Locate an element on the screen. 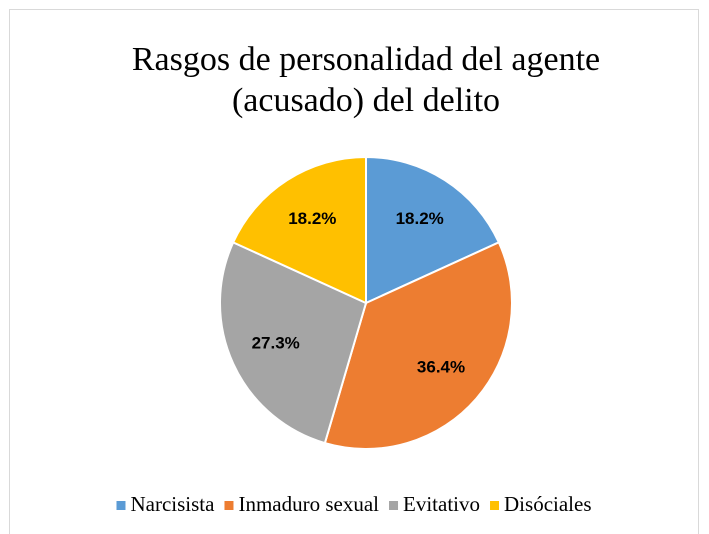 Image resolution: width=709 pixels, height=534 pixels. legend-label: Disóciales is located at coordinates (547, 504).